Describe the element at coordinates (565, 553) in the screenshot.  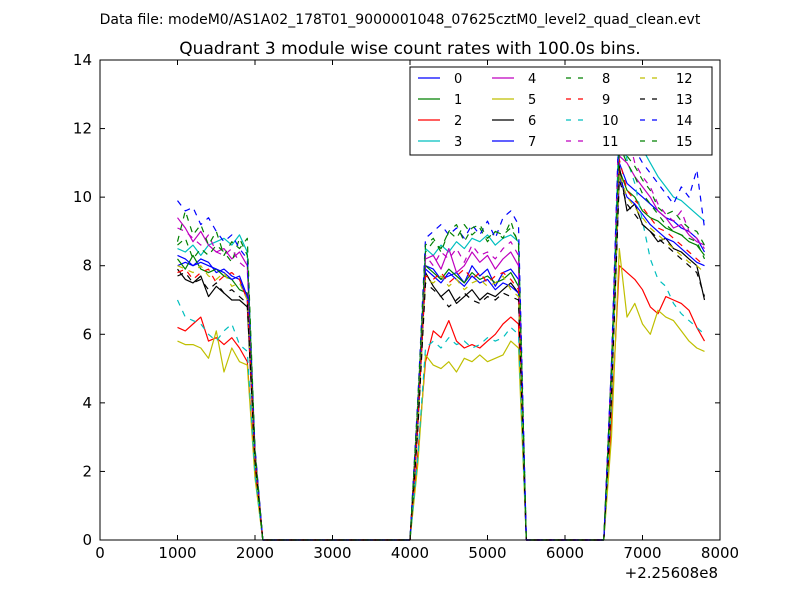
I see `x-tick-label: 6000` at that location.